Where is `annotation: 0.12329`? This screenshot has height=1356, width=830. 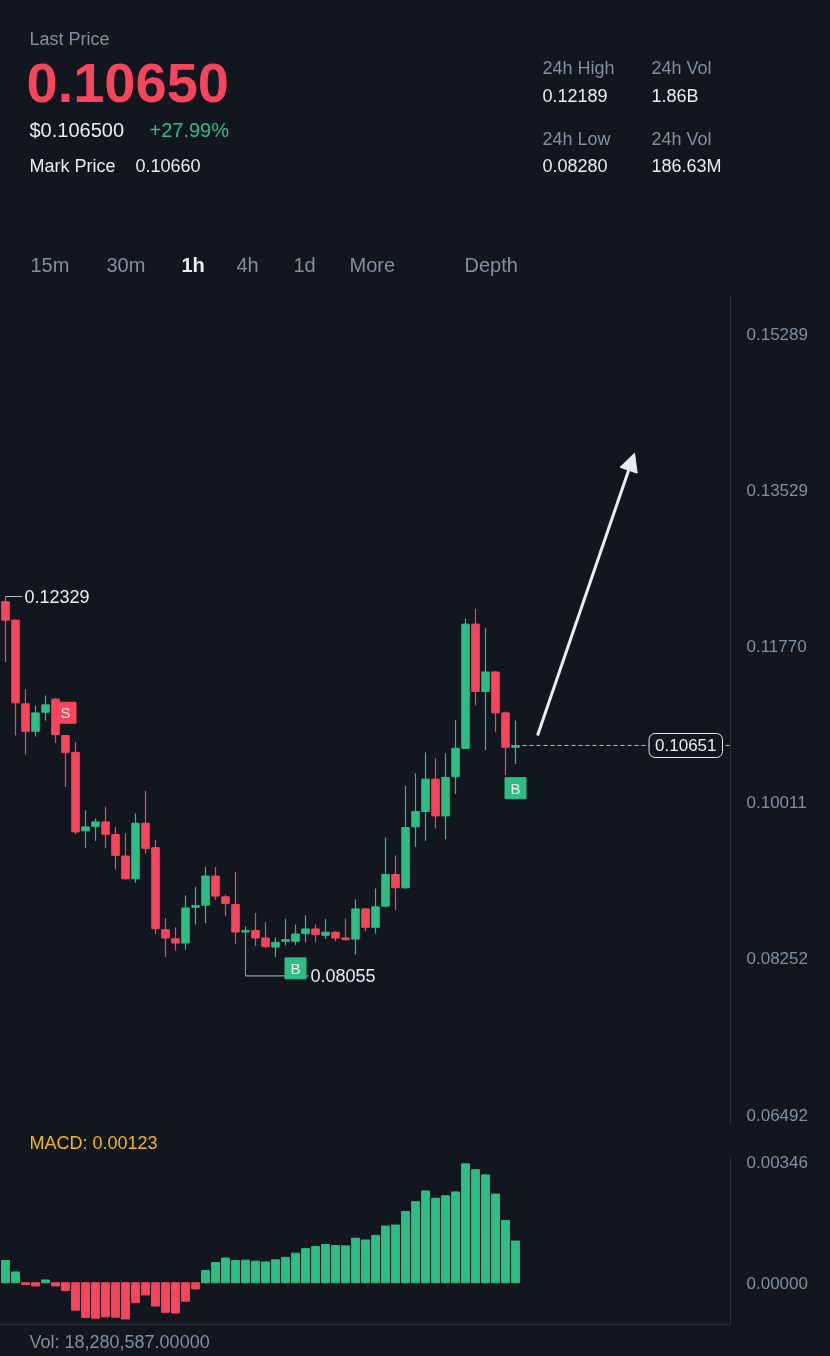
annotation: 0.12329 is located at coordinates (57, 597).